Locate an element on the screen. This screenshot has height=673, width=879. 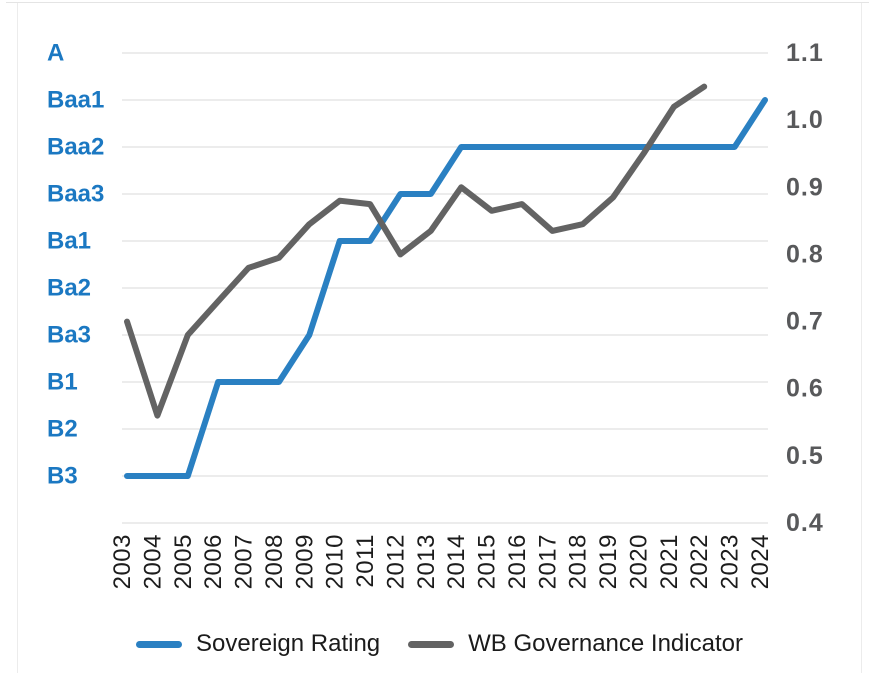
legend-item-sovereign-rating: Sovereign Rating is located at coordinates (258, 644).